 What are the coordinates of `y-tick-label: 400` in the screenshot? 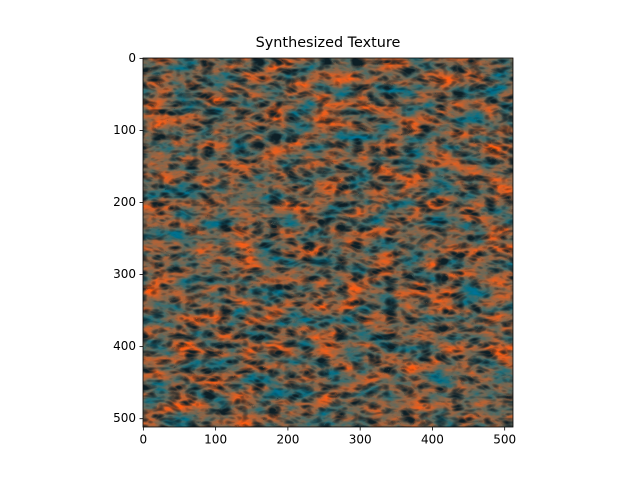 It's located at (124, 346).